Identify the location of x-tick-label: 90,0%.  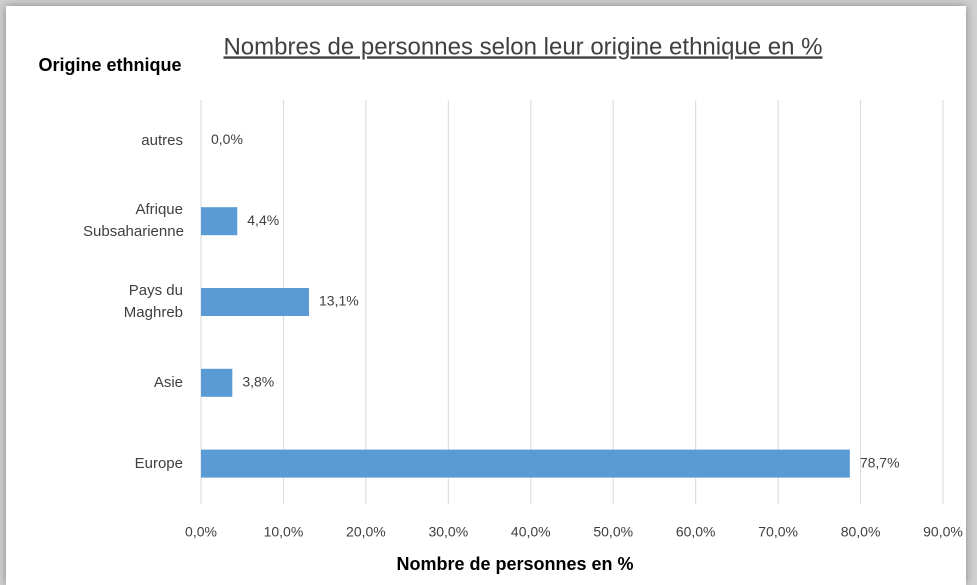
(943, 532).